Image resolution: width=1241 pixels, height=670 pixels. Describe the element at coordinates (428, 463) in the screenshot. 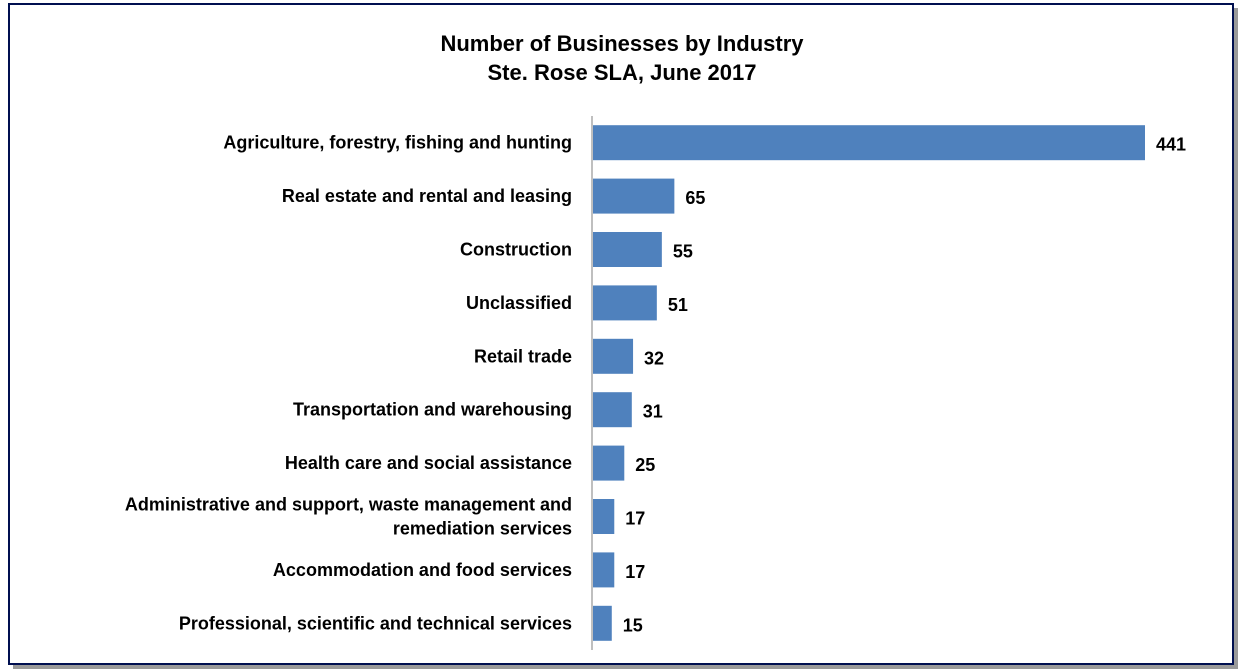

I see `category-label-6: Health care and social assistance` at that location.